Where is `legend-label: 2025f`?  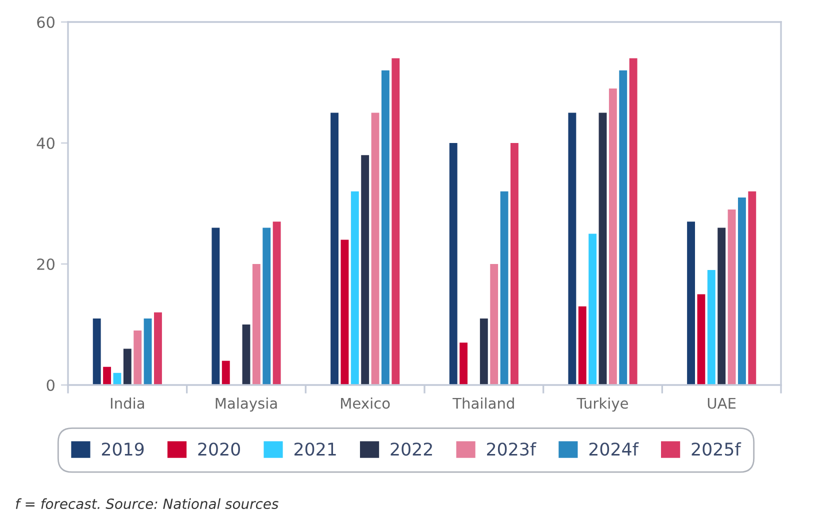 legend-label: 2025f is located at coordinates (717, 449).